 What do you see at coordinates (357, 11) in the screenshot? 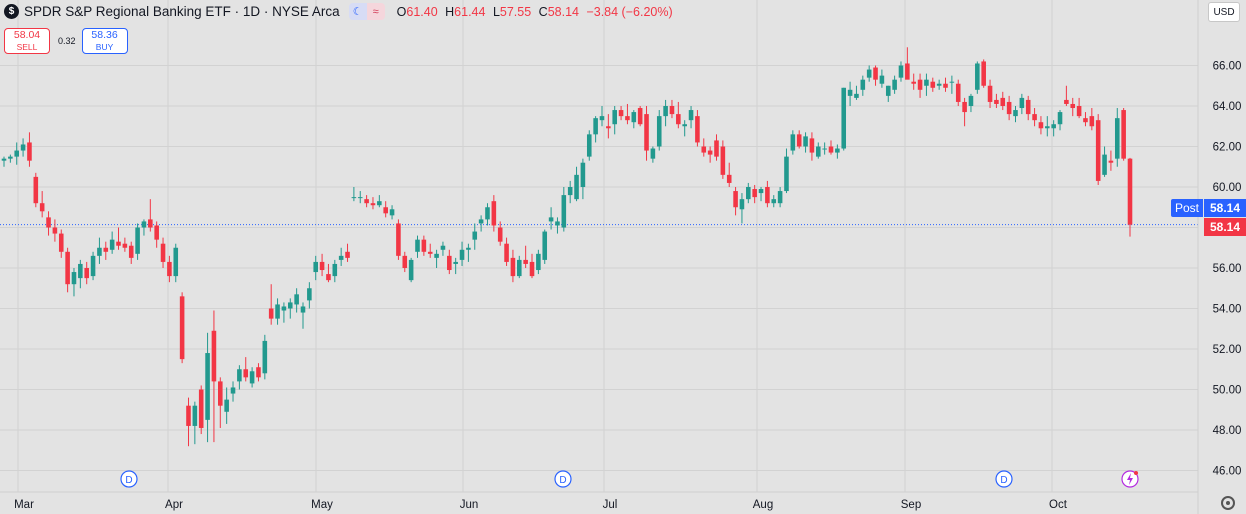
I see `moon-icon: ☾` at bounding box center [357, 11].